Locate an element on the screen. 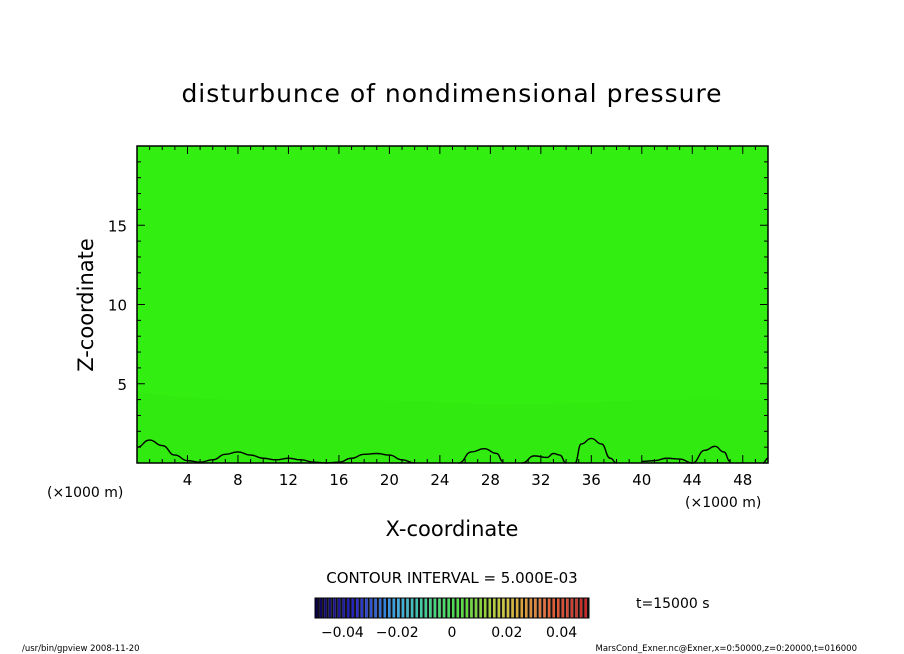 Image resolution: width=904 pixels, height=654 pixels. time-label: t=15000 s is located at coordinates (673, 604).